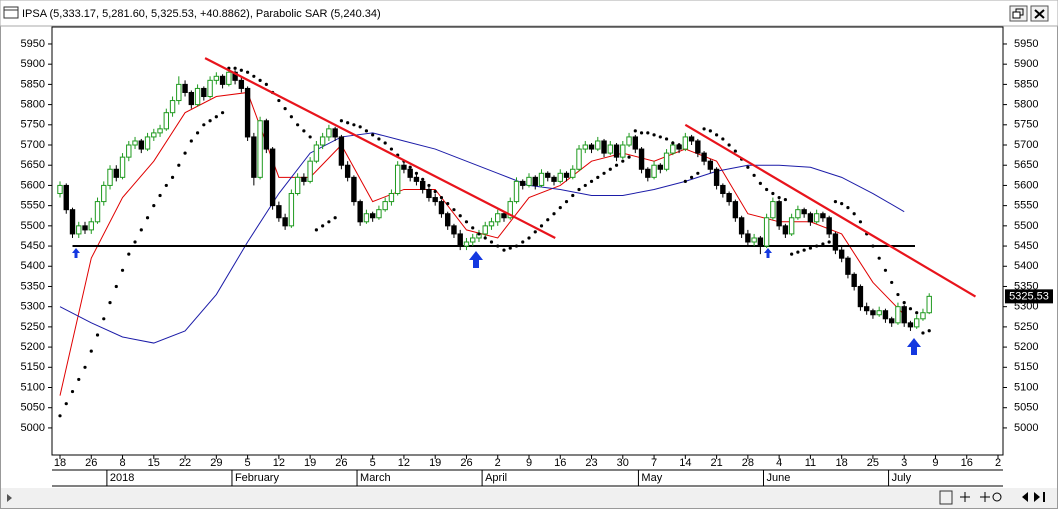 Image resolution: width=1058 pixels, height=509 pixels. I want to click on x-tick-label: 9, so click(529, 463).